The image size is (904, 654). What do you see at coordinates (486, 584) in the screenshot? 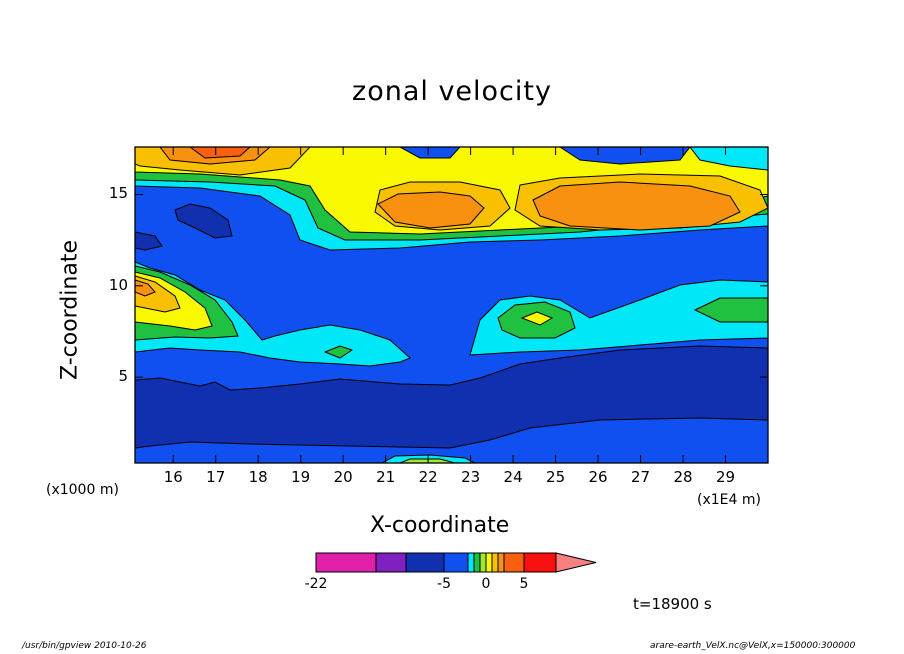
I see `colorbar-label: 0` at bounding box center [486, 584].